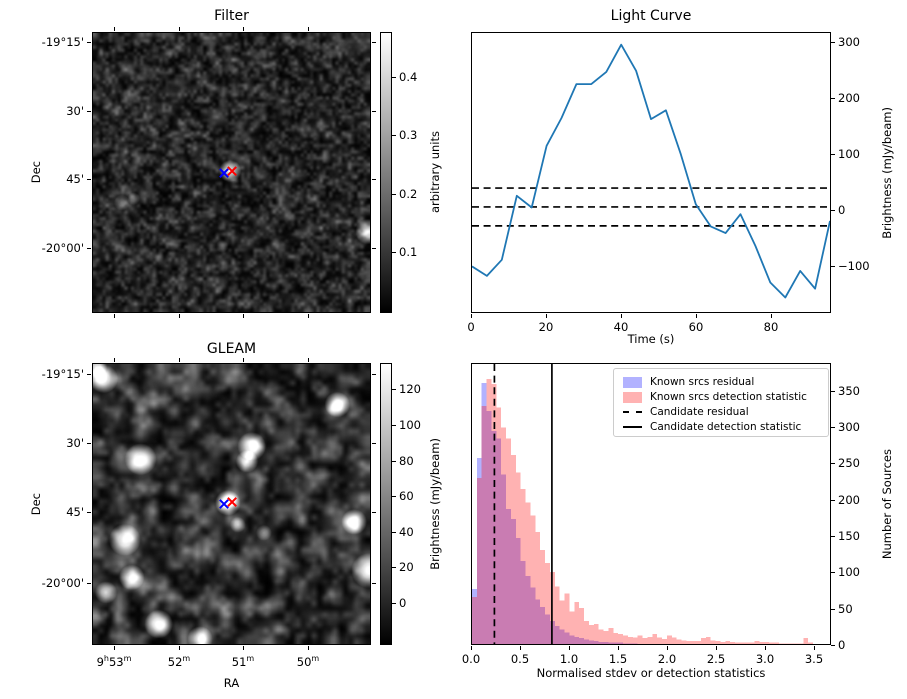 Image resolution: width=907 pixels, height=699 pixels. Describe the element at coordinates (728, 397) in the screenshot. I see `legend-label: Known srcs detection statistic` at that location.